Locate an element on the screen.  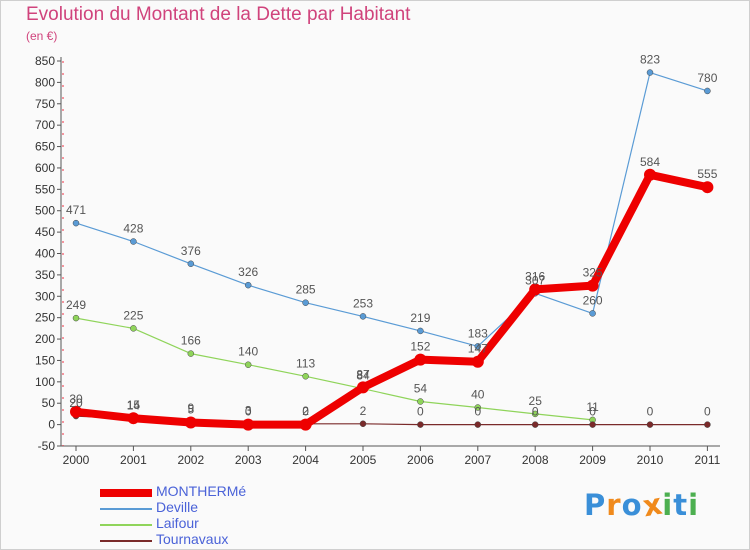
data-label-deville: 823 is located at coordinates (650, 60).